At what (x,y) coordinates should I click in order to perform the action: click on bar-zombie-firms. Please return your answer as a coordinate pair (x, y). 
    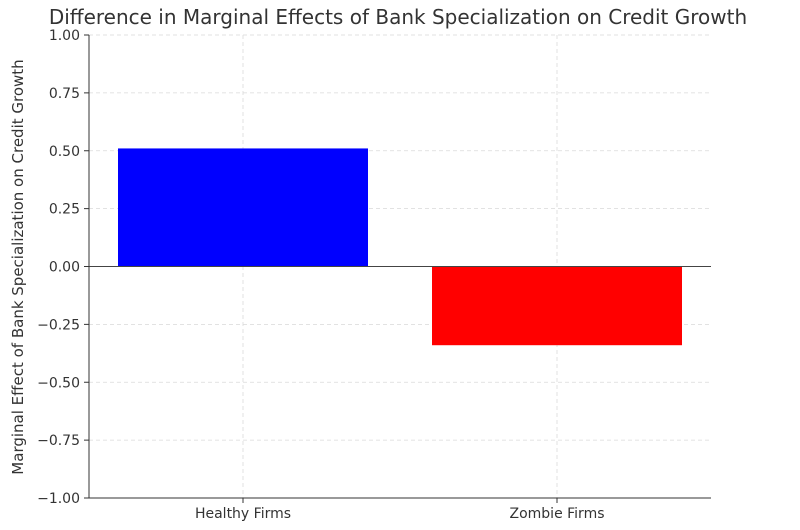
    Looking at the image, I should click on (557, 306).